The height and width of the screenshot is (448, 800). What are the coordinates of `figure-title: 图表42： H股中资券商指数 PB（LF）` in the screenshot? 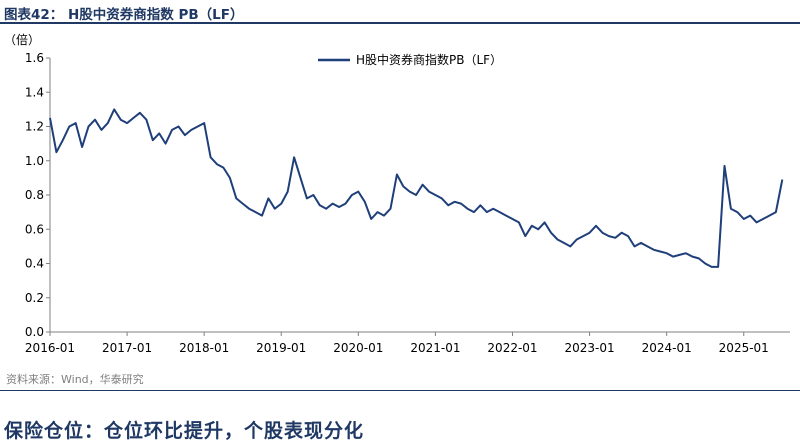 It's located at (124, 15).